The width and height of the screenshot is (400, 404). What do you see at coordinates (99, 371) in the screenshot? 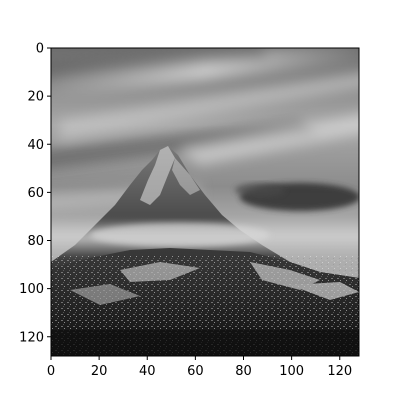
I see `x-tick-label: 20` at bounding box center [99, 371].